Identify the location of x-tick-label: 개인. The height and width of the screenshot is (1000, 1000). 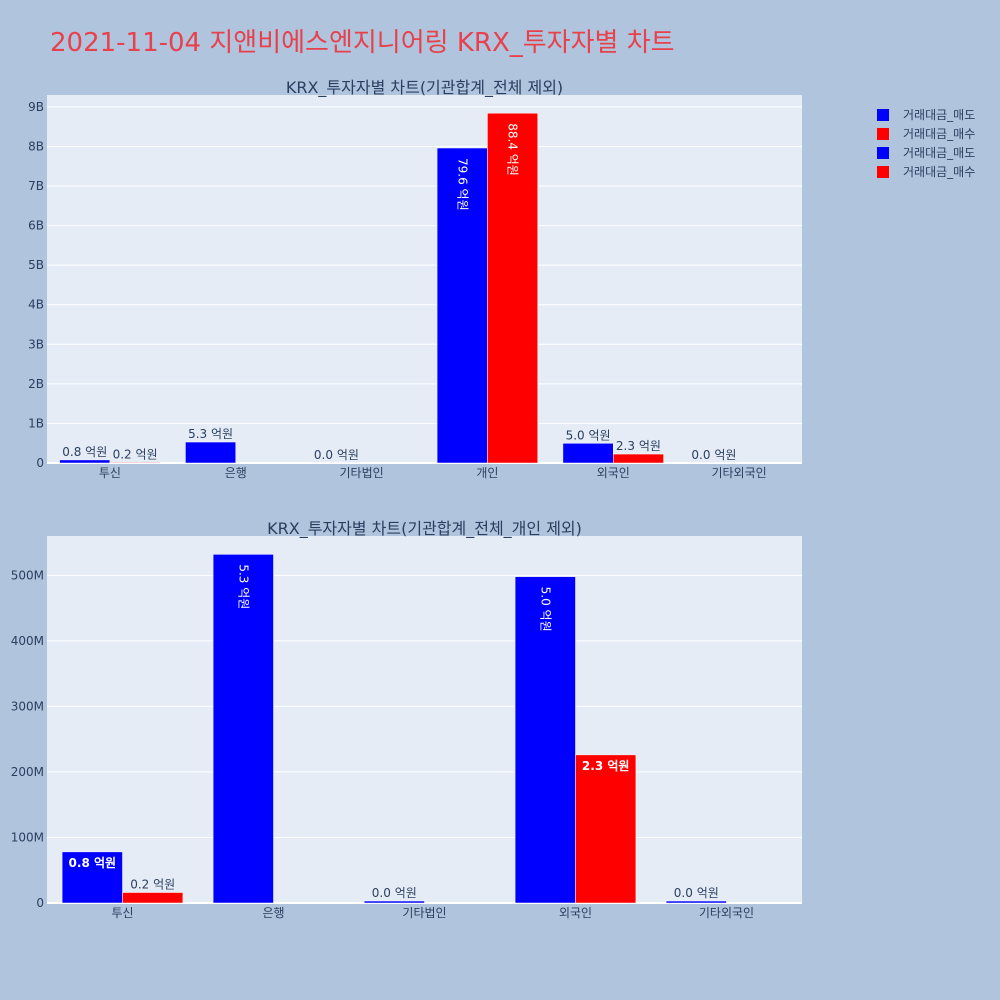
(487, 473).